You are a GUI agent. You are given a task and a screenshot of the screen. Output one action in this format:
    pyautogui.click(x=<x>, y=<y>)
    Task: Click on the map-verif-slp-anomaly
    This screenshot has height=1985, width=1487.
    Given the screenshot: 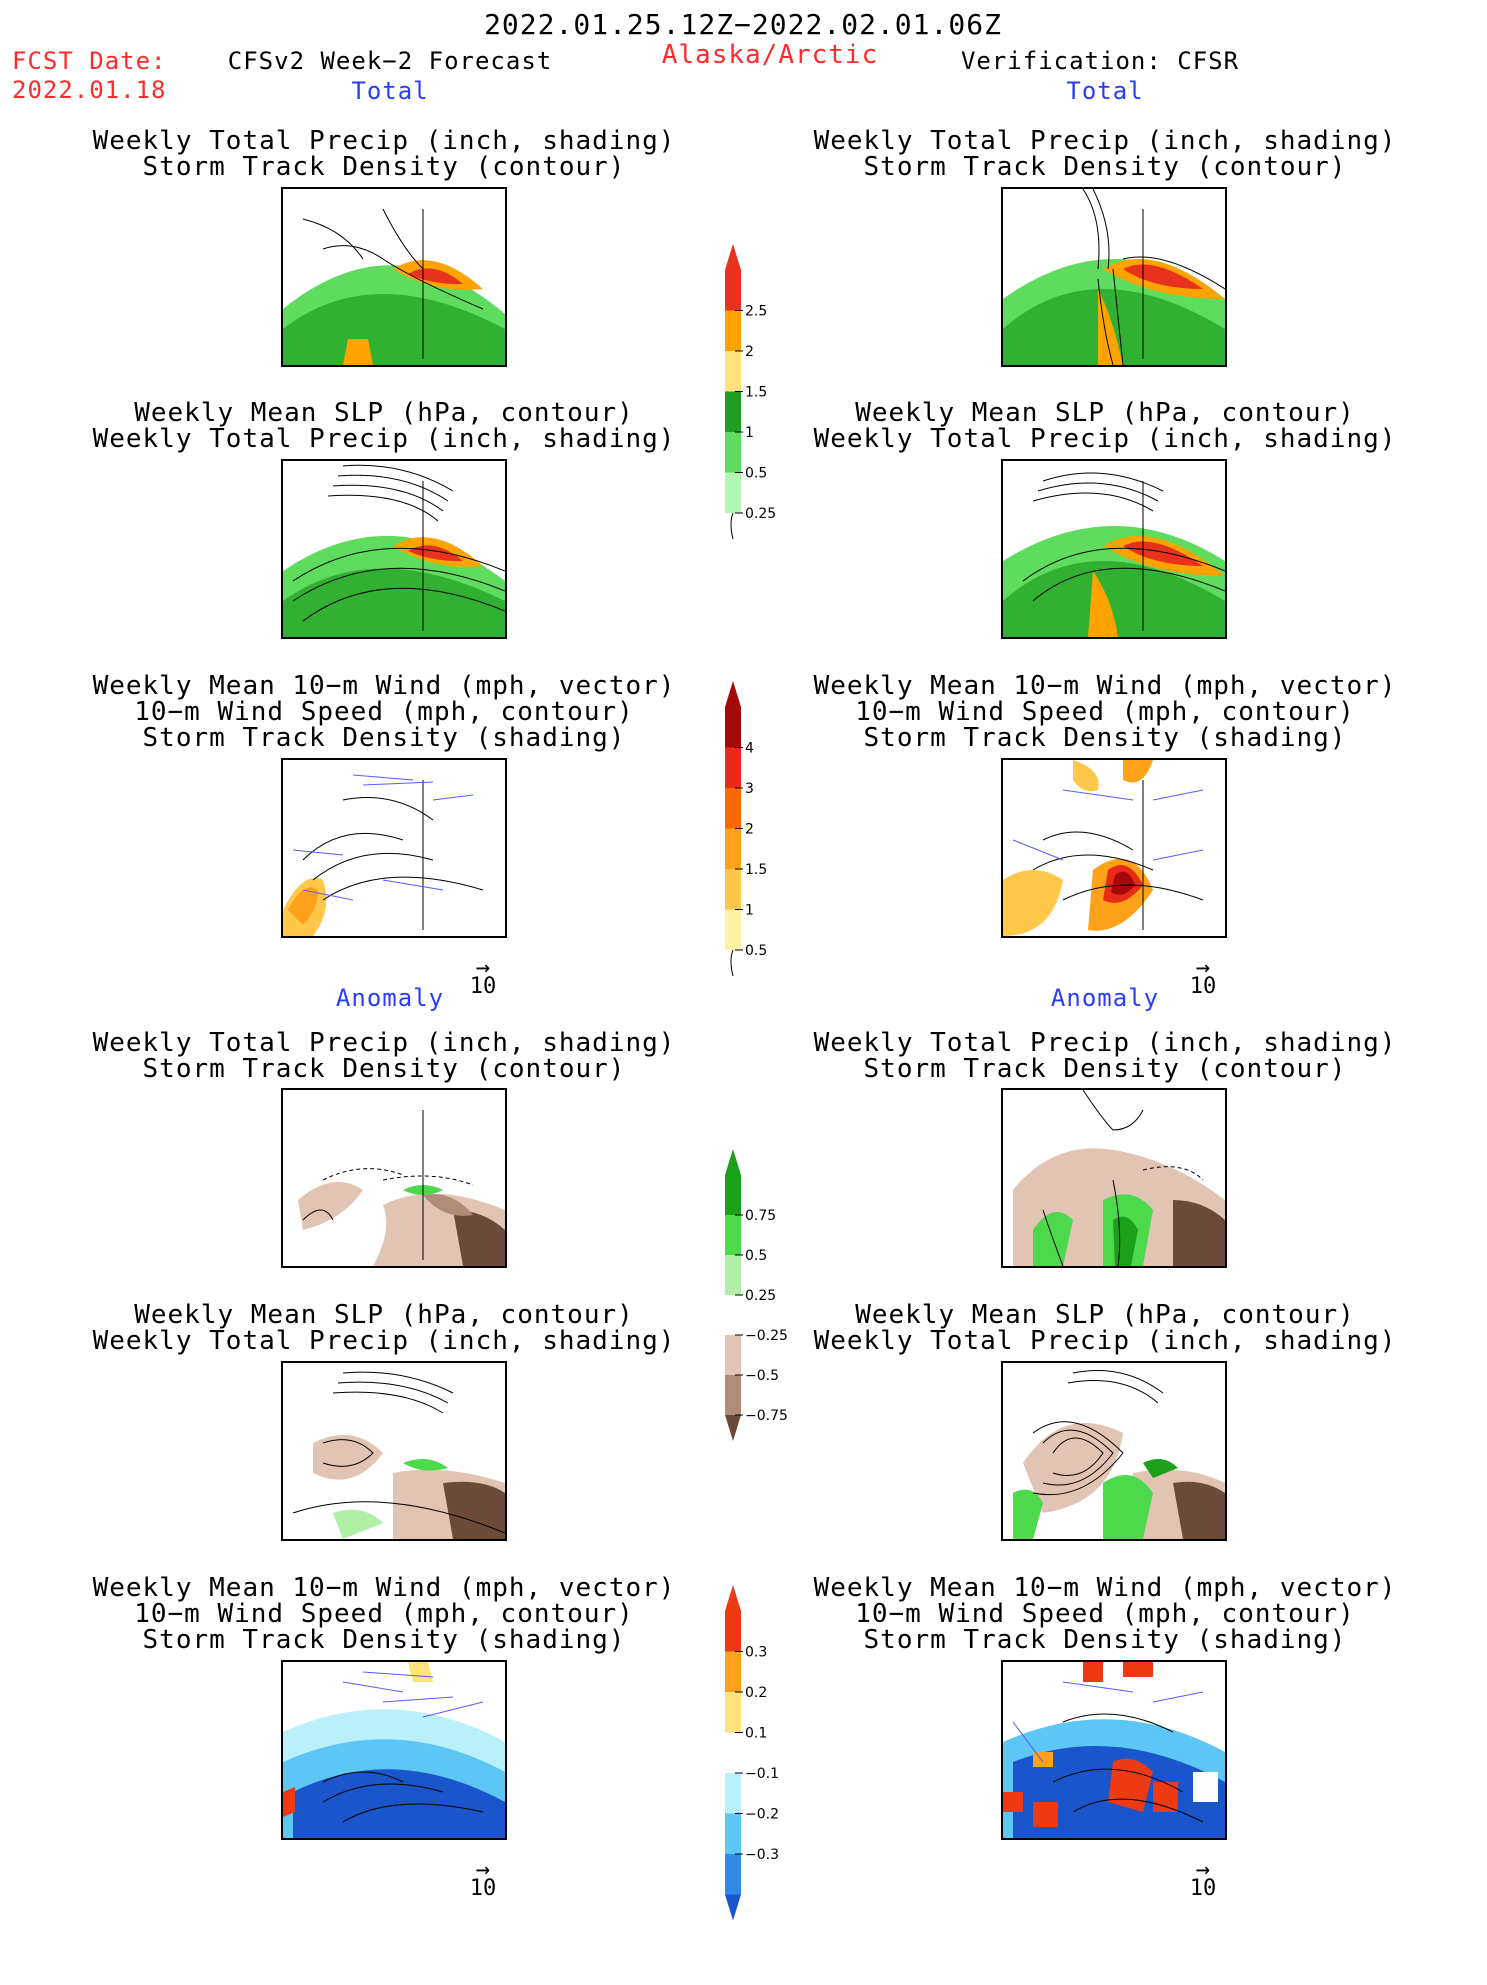 What is the action you would take?
    pyautogui.click(x=1114, y=1451)
    